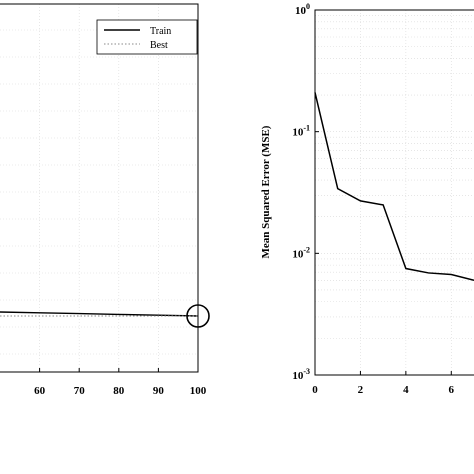 The width and height of the screenshot is (474, 474). Describe the element at coordinates (394, 187) in the screenshot. I see `right-series-line` at that location.